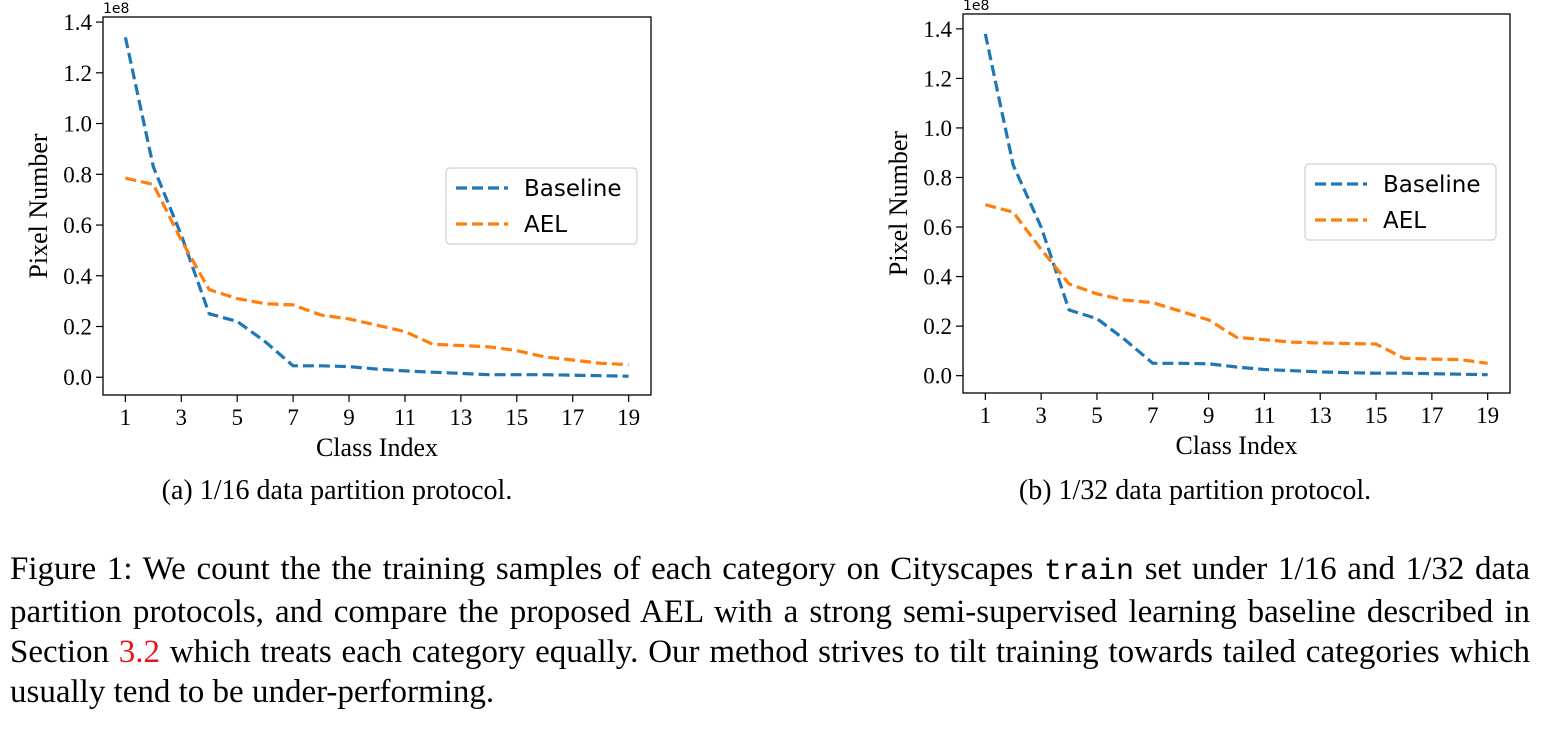 The image size is (1550, 730). What do you see at coordinates (337, 490) in the screenshot?
I see `subcaption-a: (a) 1/16 data partition protocol.` at bounding box center [337, 490].